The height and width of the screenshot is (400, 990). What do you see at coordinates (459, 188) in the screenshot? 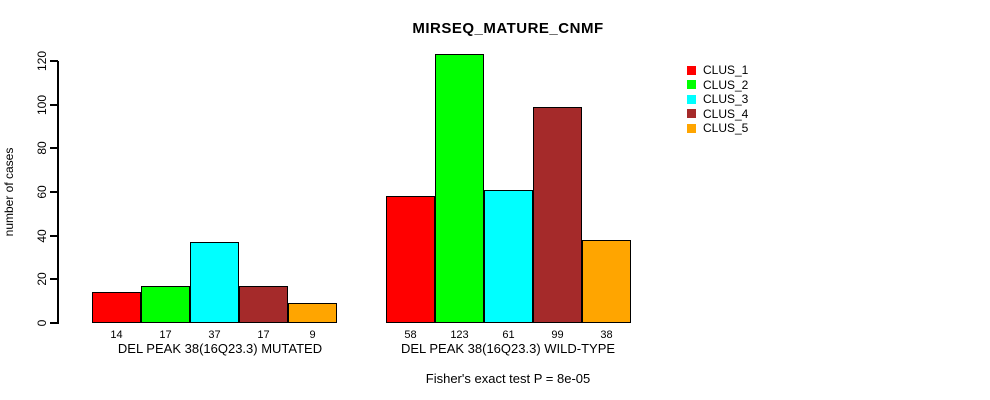
I see `bar-clus_2-group1` at bounding box center [459, 188].